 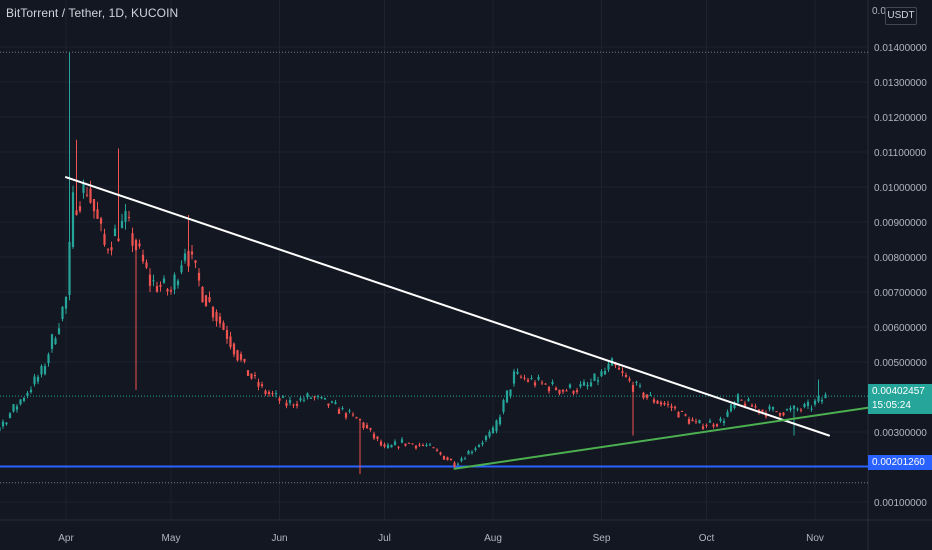 What do you see at coordinates (900, 503) in the screenshot?
I see `y-tick-label: 0.00100000` at bounding box center [900, 503].